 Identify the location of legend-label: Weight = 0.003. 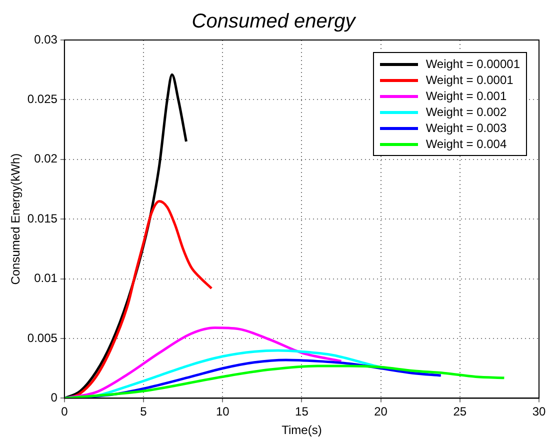
(466, 128).